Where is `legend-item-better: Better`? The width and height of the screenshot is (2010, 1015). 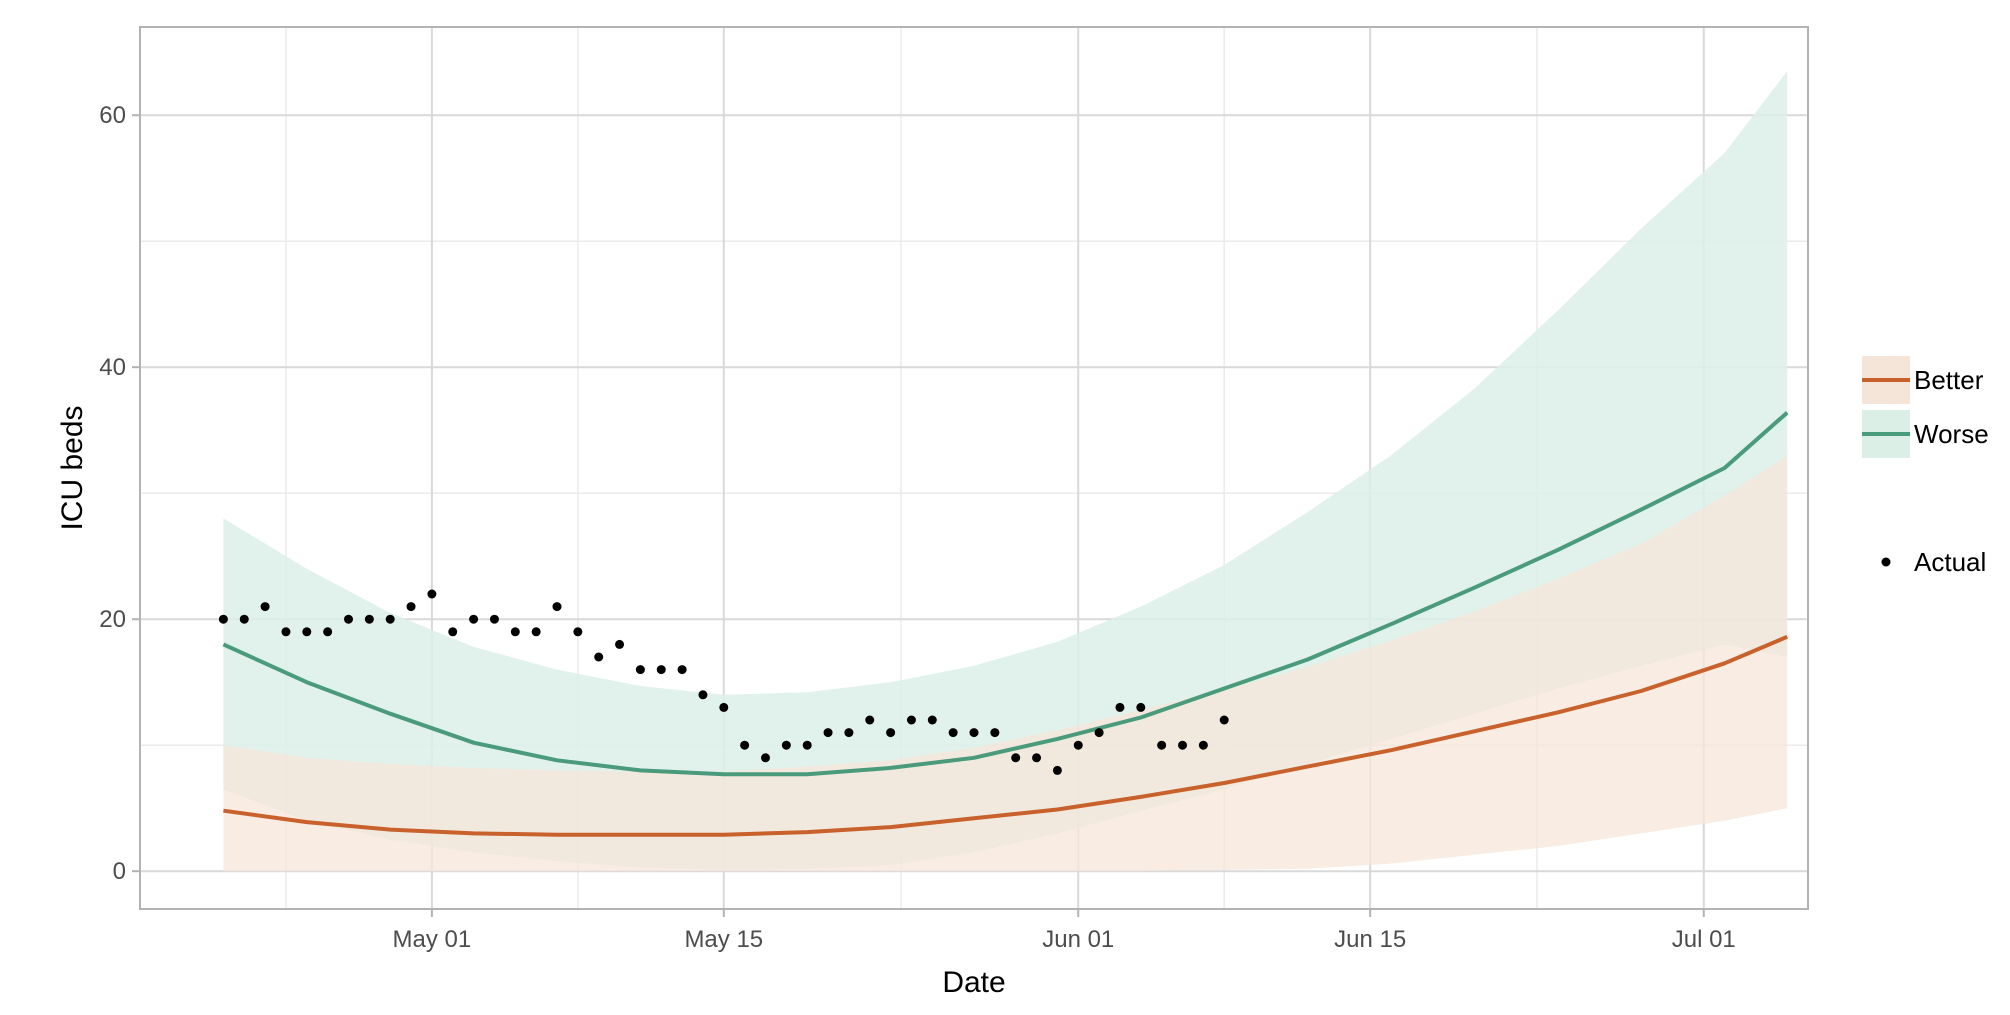 legend-item-better: Better is located at coordinates (1923, 380).